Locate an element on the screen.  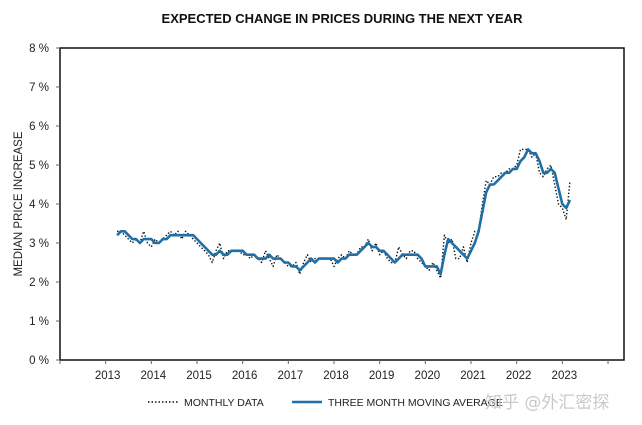
y-tick-label: 1 % is located at coordinates (39, 322).